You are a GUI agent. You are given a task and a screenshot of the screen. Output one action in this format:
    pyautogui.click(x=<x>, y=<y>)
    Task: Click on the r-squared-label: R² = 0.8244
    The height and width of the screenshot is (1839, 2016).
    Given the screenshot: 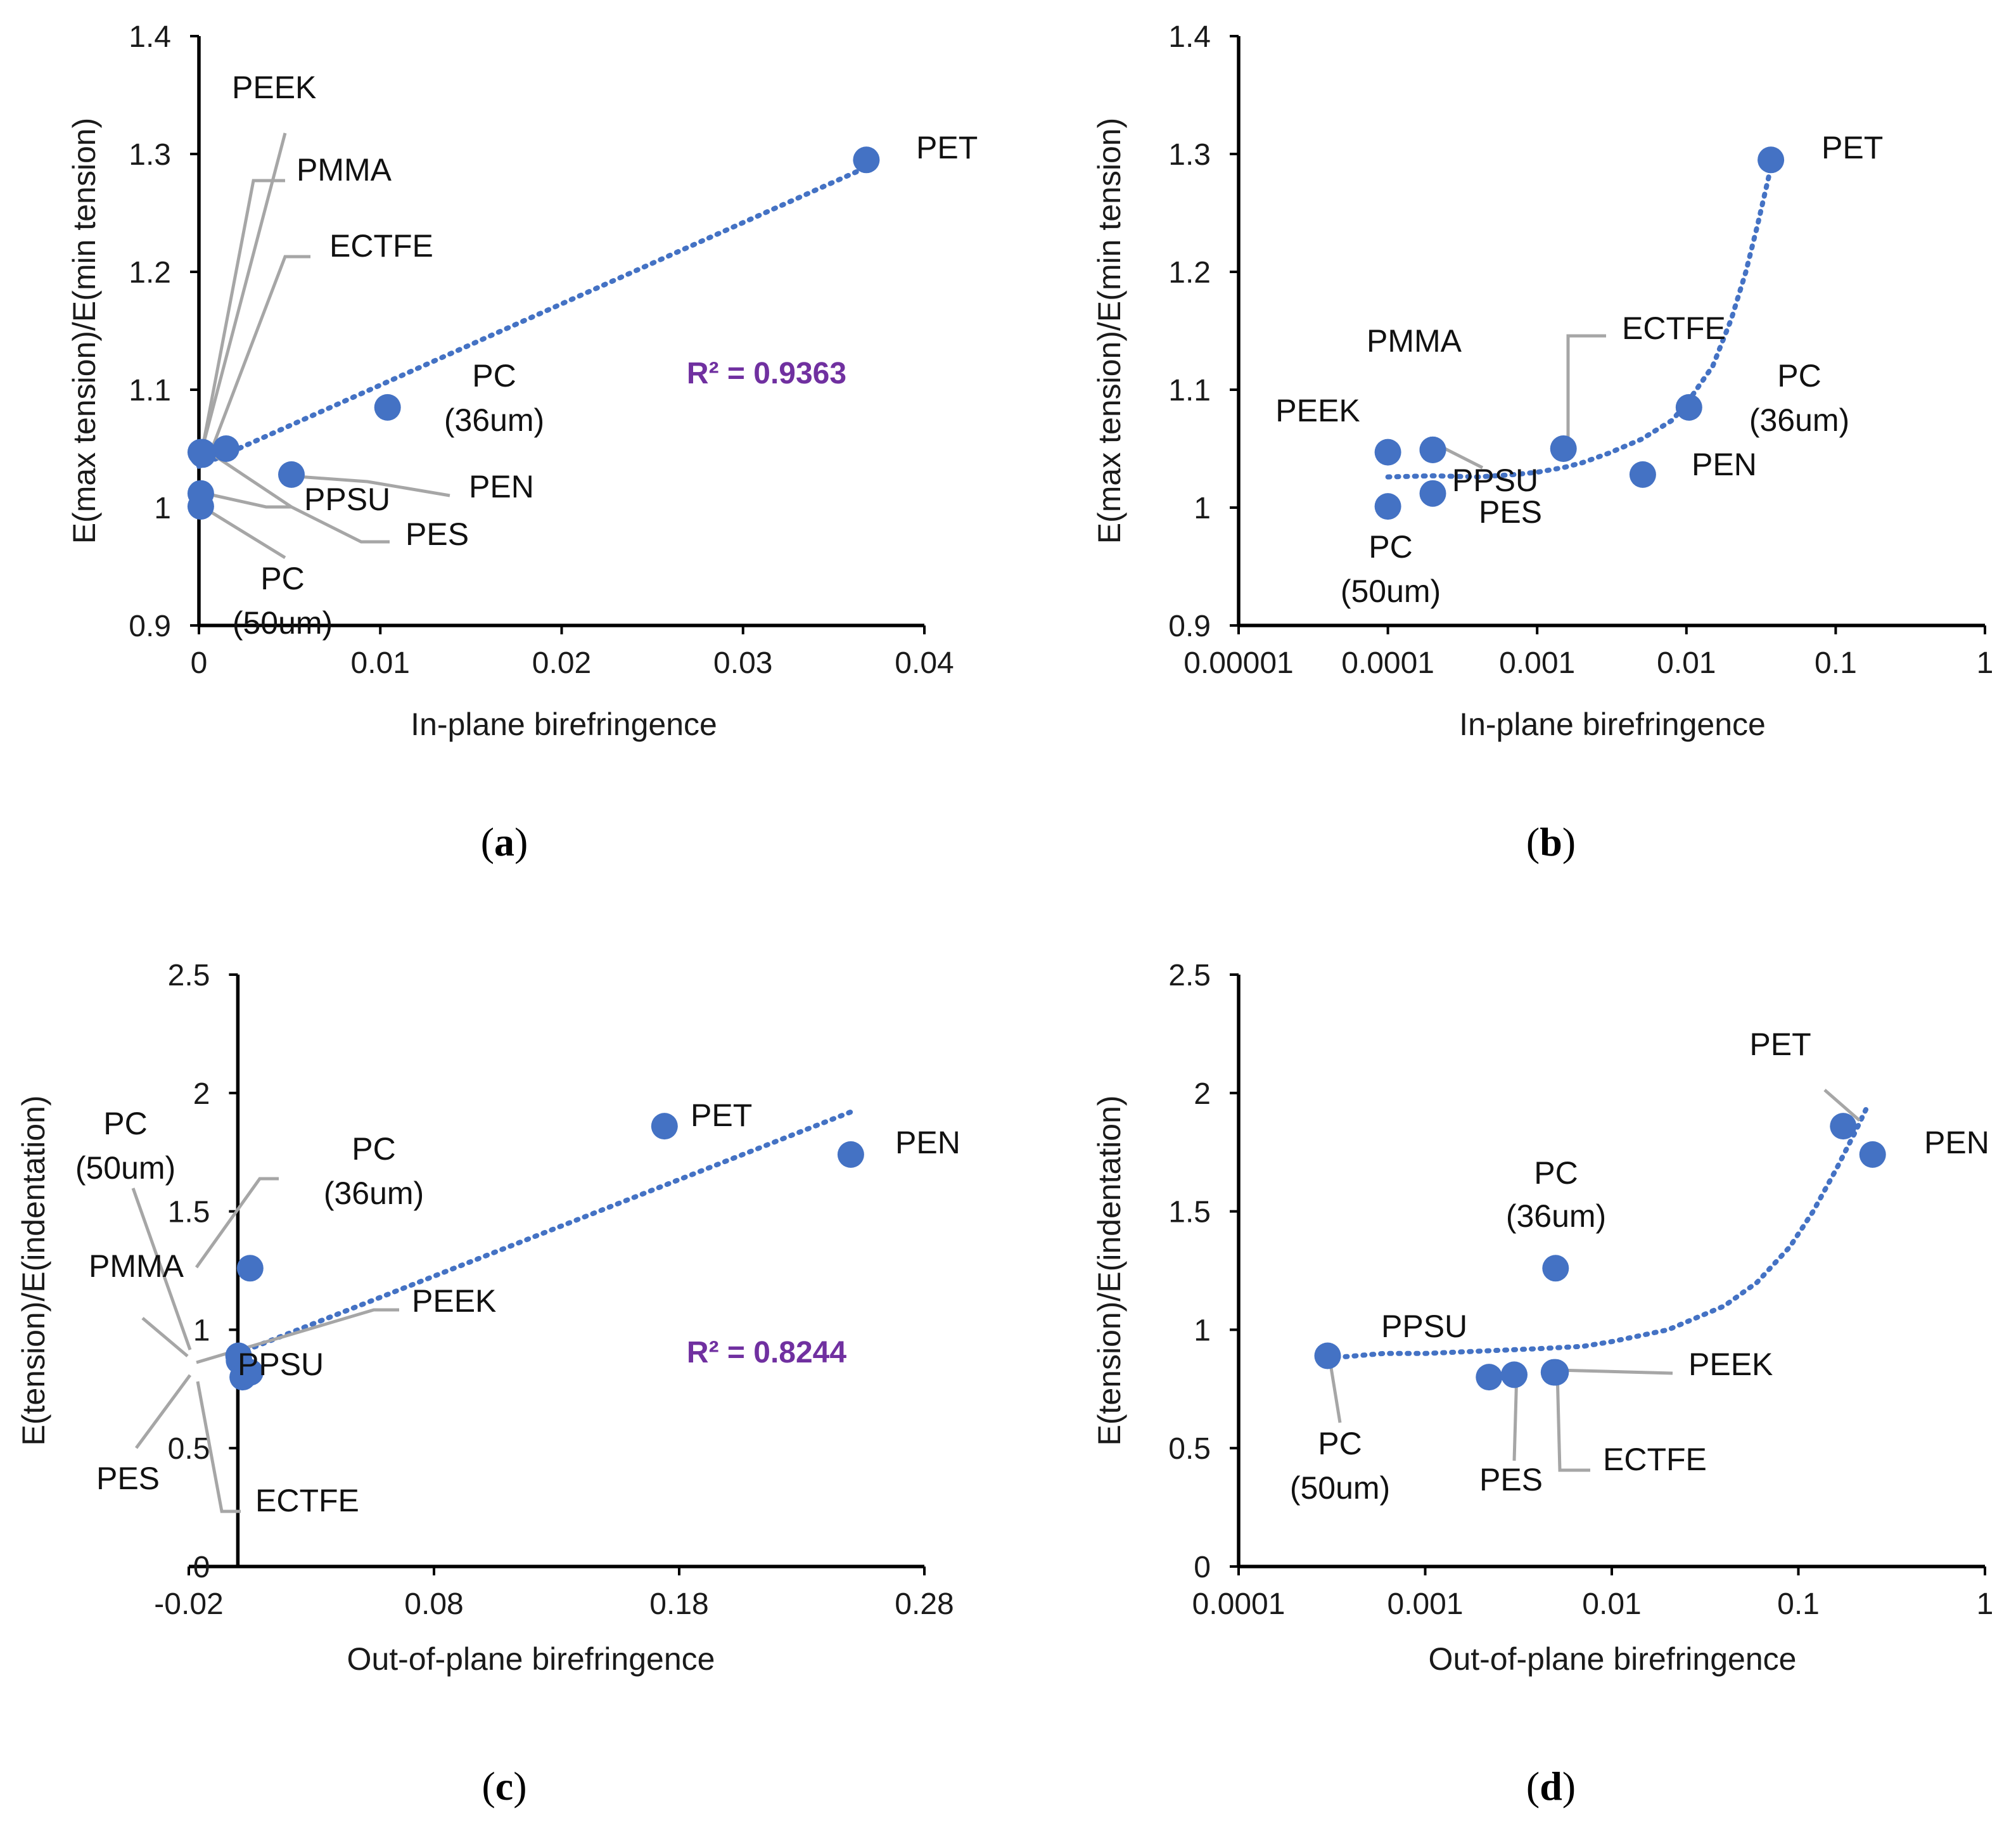 What is the action you would take?
    pyautogui.click(x=766, y=1352)
    